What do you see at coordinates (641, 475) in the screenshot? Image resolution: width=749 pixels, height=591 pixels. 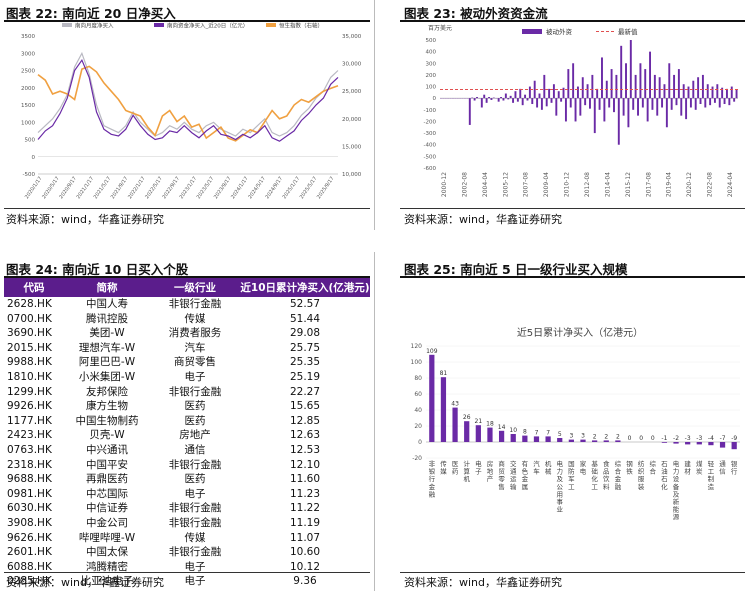 I see `category-label: 纺织服装` at bounding box center [641, 475].